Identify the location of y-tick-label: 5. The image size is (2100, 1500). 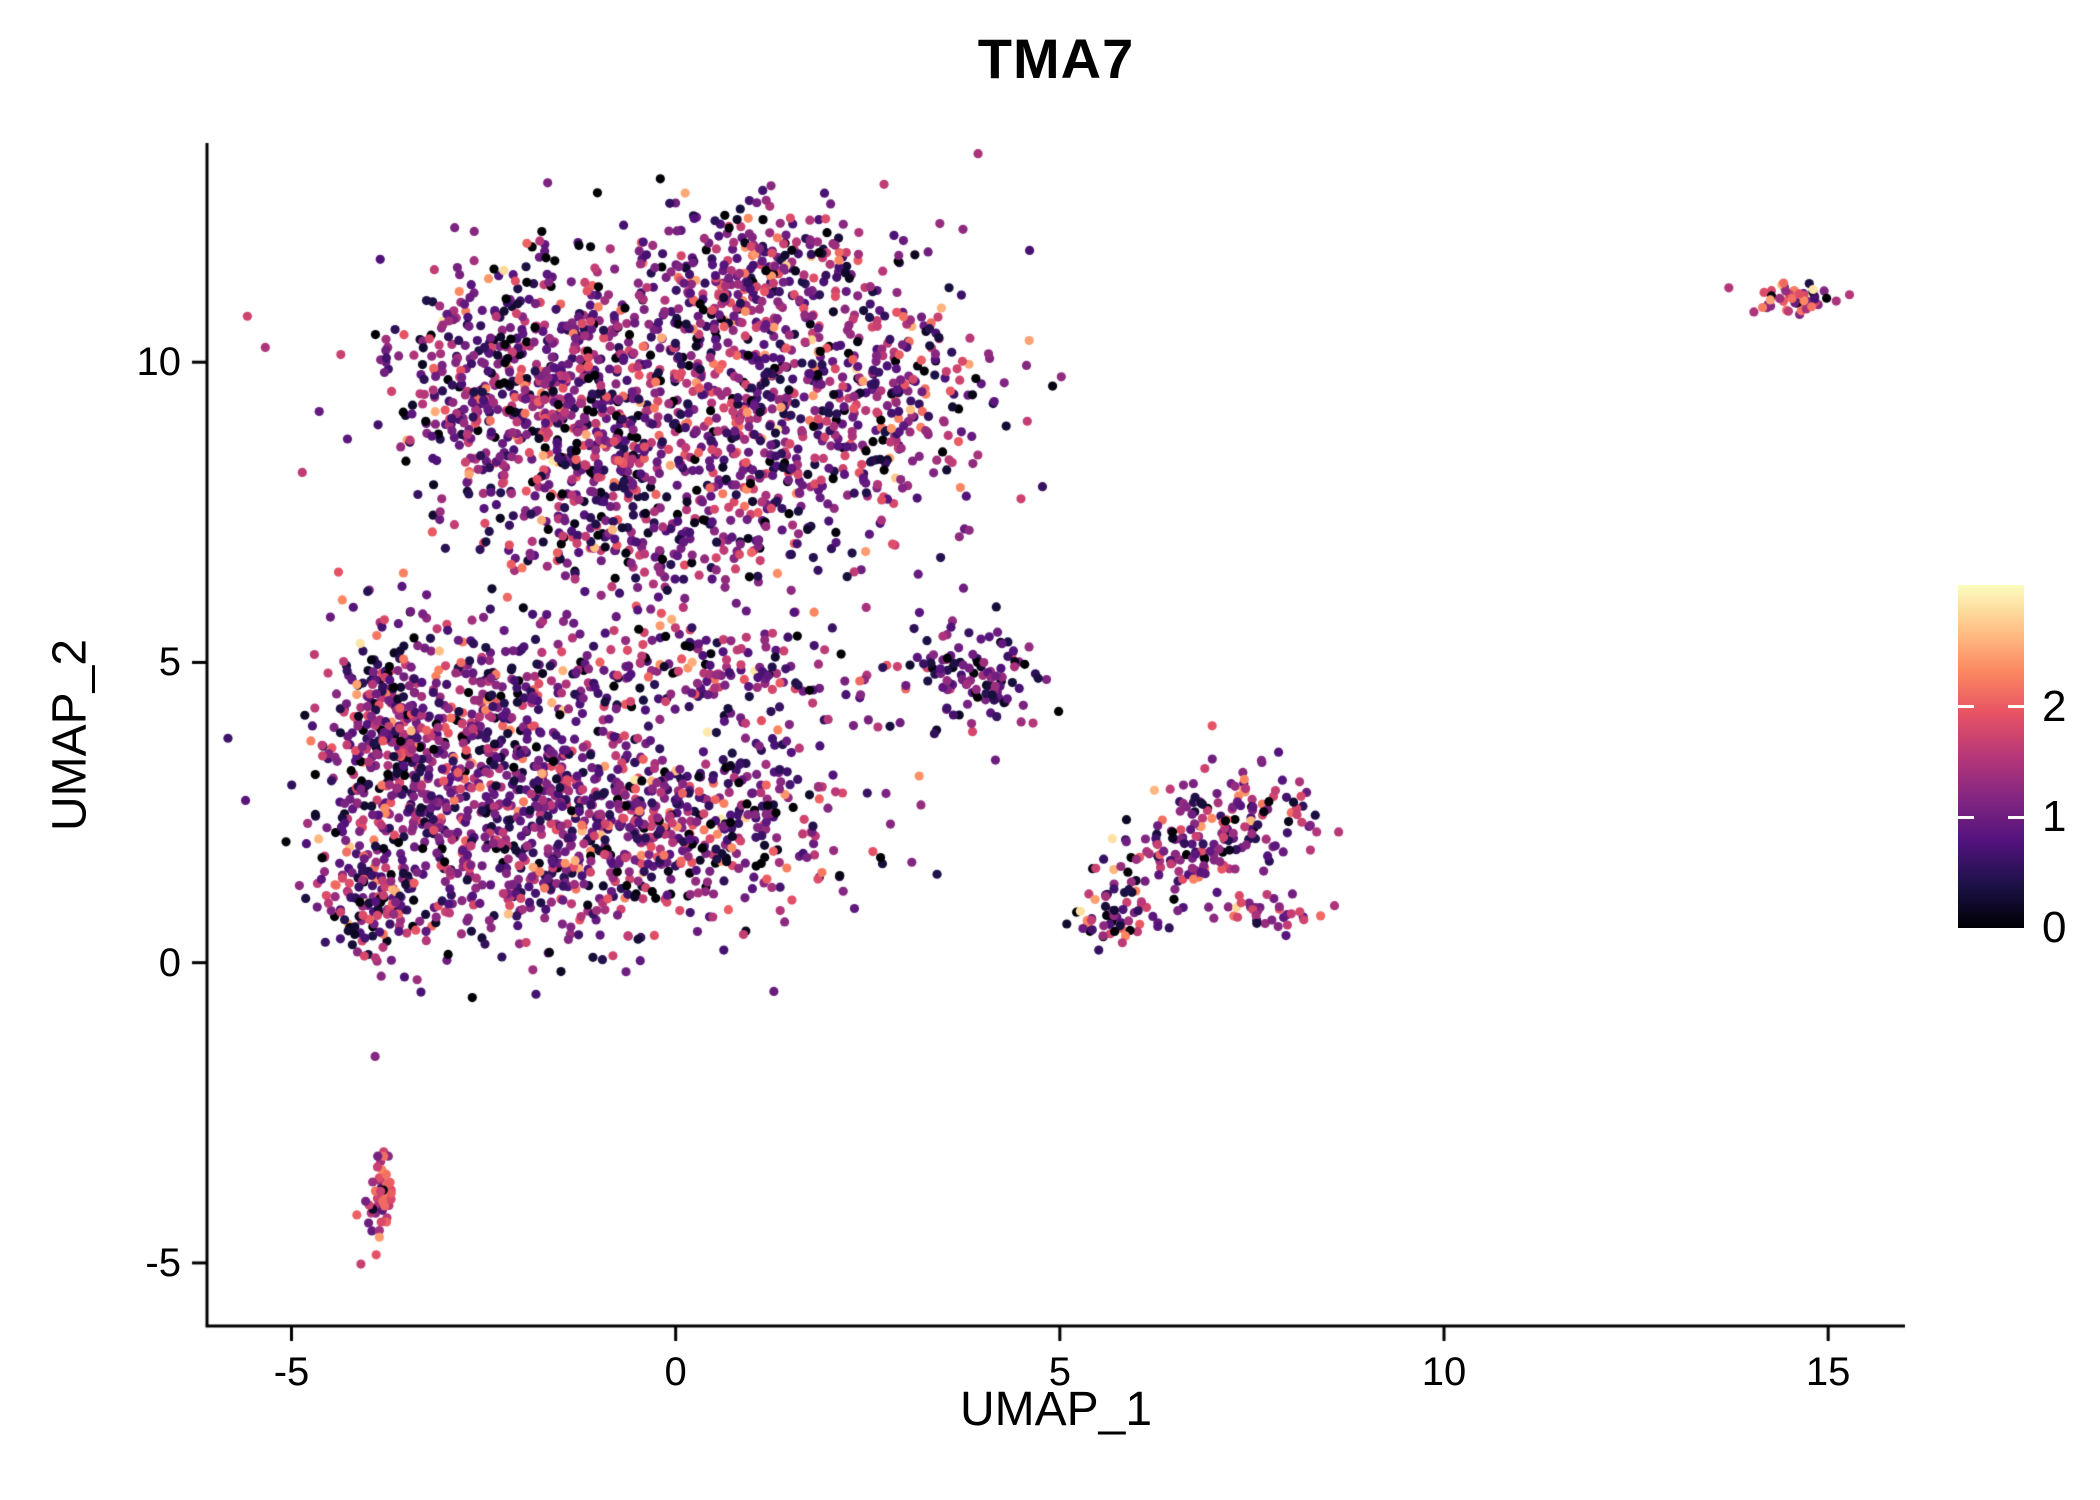
(169, 662).